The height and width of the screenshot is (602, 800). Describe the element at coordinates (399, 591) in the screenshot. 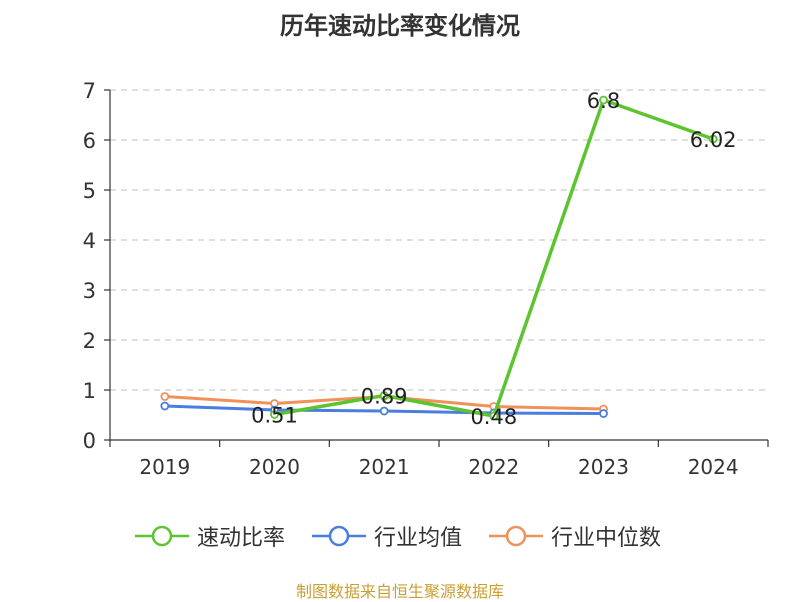

I see `source-note: 制图数据来自恒生聚源数据库` at that location.